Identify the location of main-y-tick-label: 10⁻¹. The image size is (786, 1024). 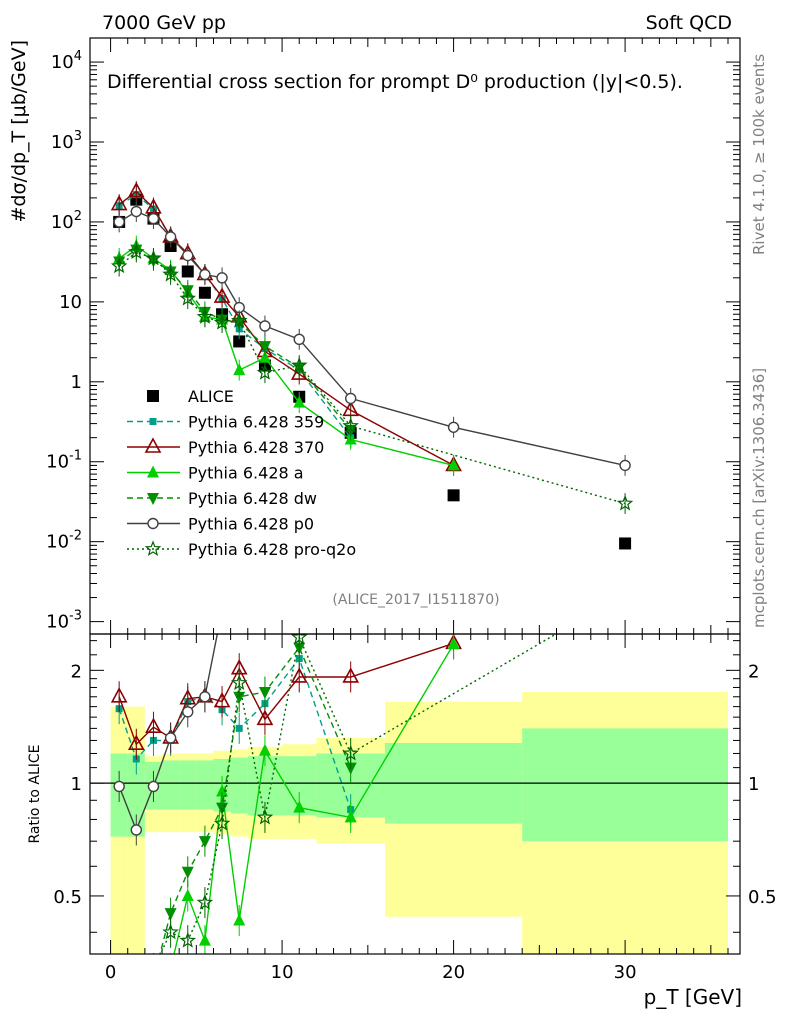
(64, 461).